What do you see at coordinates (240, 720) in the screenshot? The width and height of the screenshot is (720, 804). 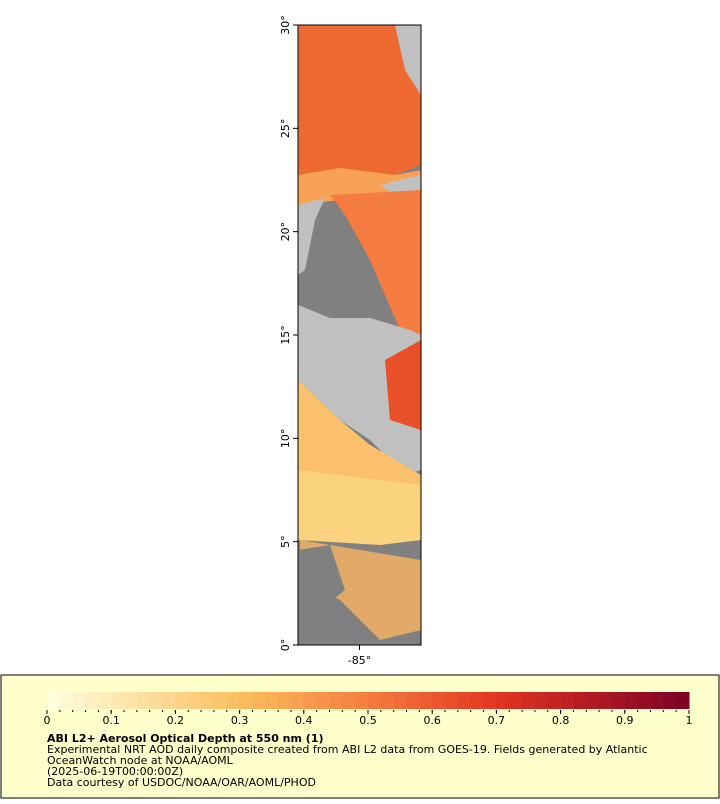 I see `colorbar-tick-label: 0.3` at bounding box center [240, 720].